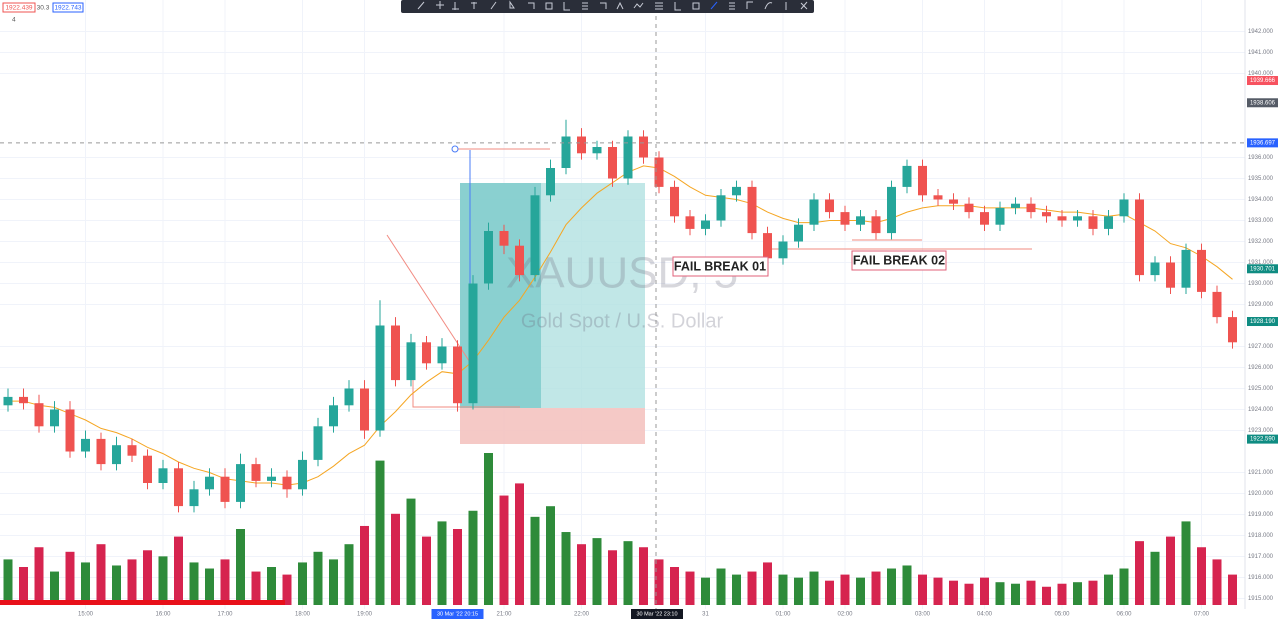 This screenshot has width=1280, height=619. Describe the element at coordinates (622, 321) in the screenshot. I see `watermark-subtitle: Gold Spot / U.S. Dollar` at that location.